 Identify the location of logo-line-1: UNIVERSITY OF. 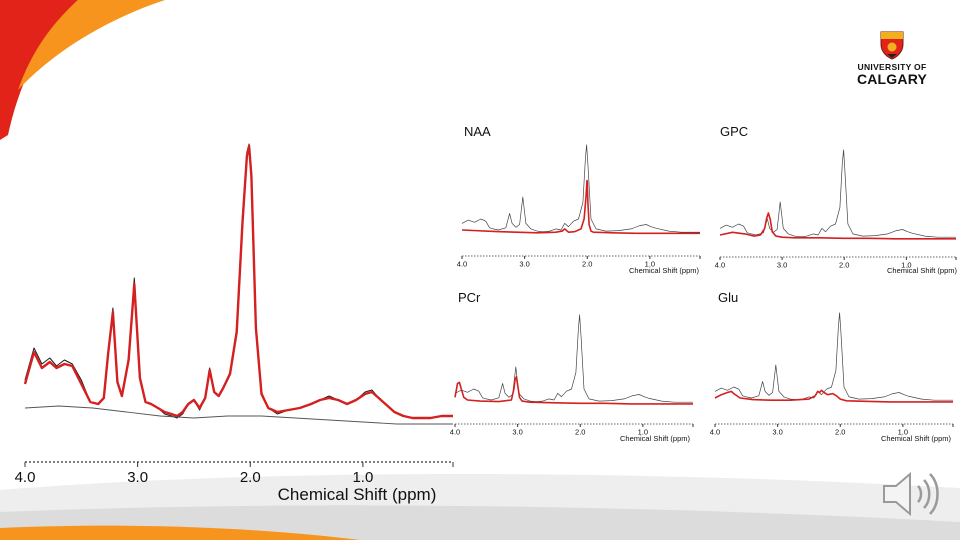
(892, 67).